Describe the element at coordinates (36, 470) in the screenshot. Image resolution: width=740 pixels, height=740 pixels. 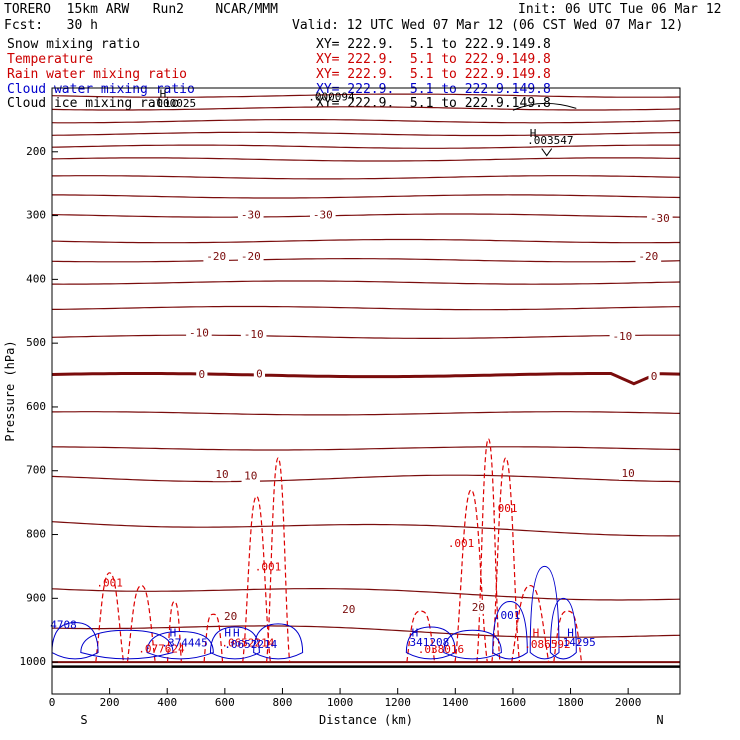
I see `y-tick-label: 700` at that location.